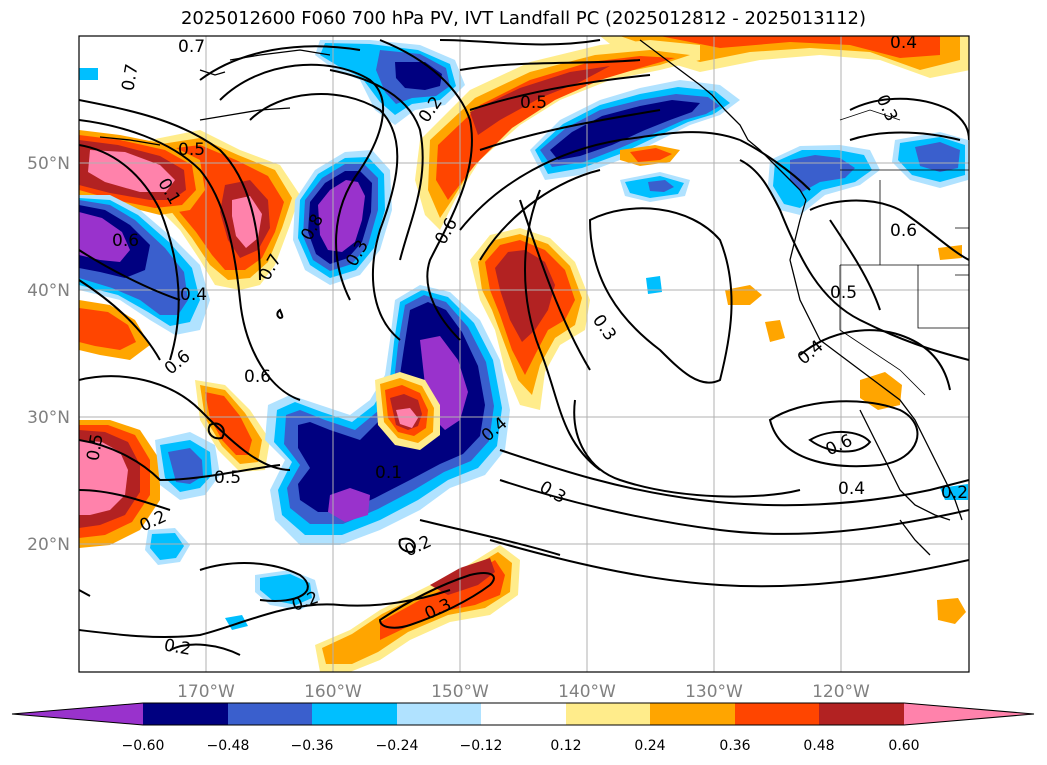 Image resolution: width=1047 pixels, height=765 pixels. What do you see at coordinates (649, 746) in the screenshot?
I see `colorbar-tick-label: 0.24` at bounding box center [649, 746].